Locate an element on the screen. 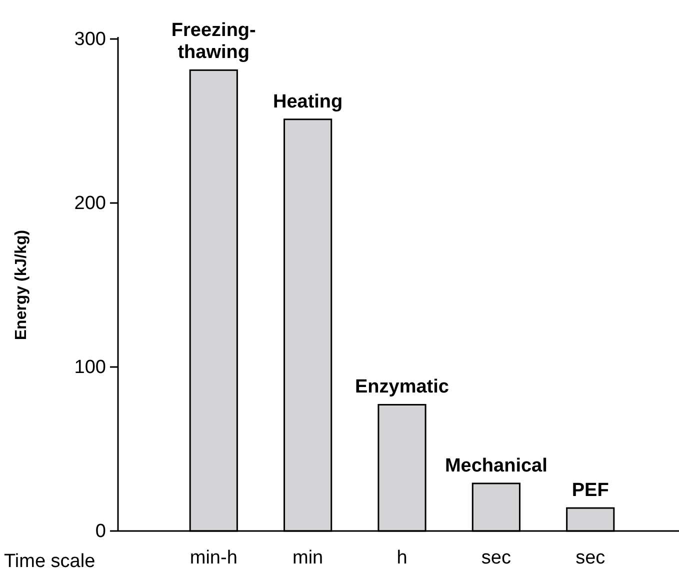  x-axis-title: Time scale is located at coordinates (50, 561).